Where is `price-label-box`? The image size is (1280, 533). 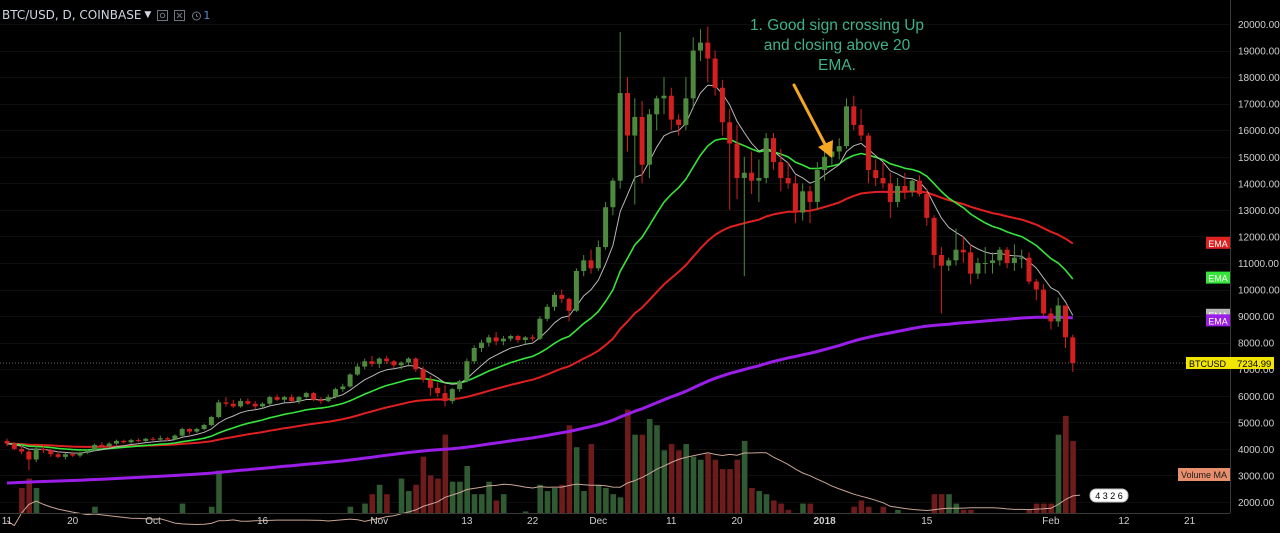
price-label-box is located at coordinates (1230, 362).